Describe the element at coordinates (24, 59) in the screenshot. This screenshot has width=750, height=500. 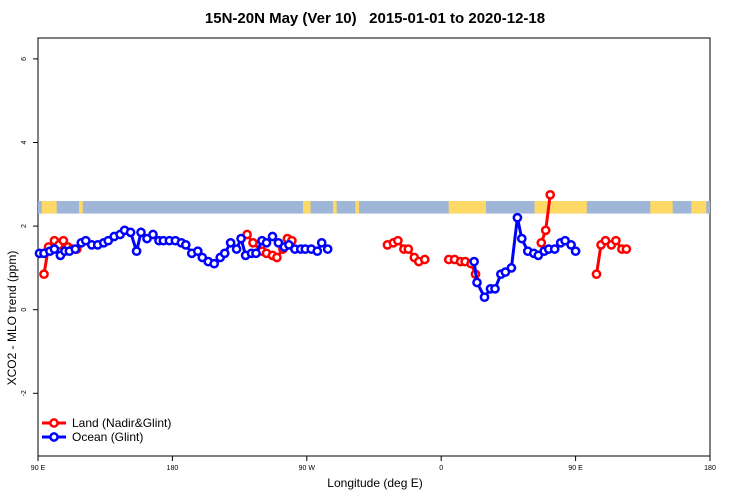
I see `y-tick-label: 6` at that location.